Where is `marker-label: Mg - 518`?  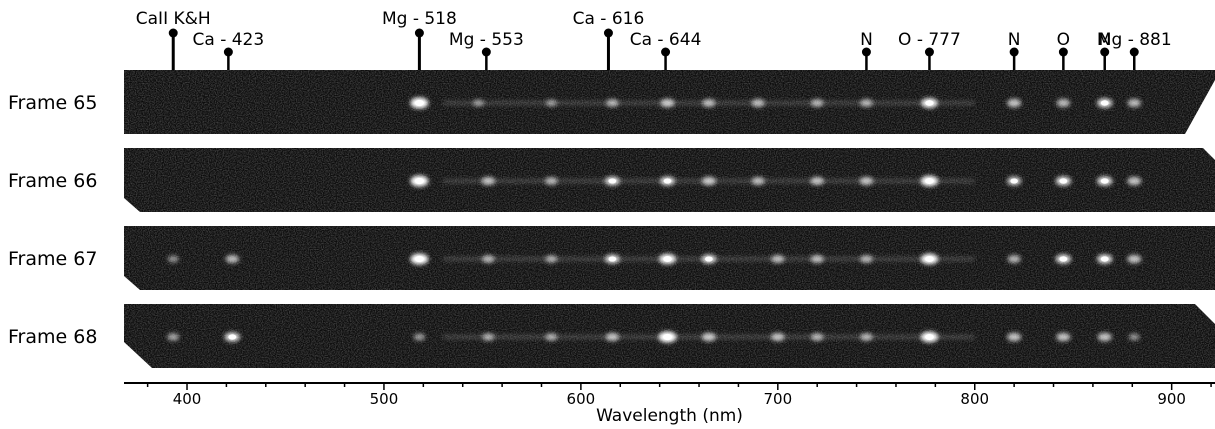
marker-label: Mg - 518 is located at coordinates (419, 19).